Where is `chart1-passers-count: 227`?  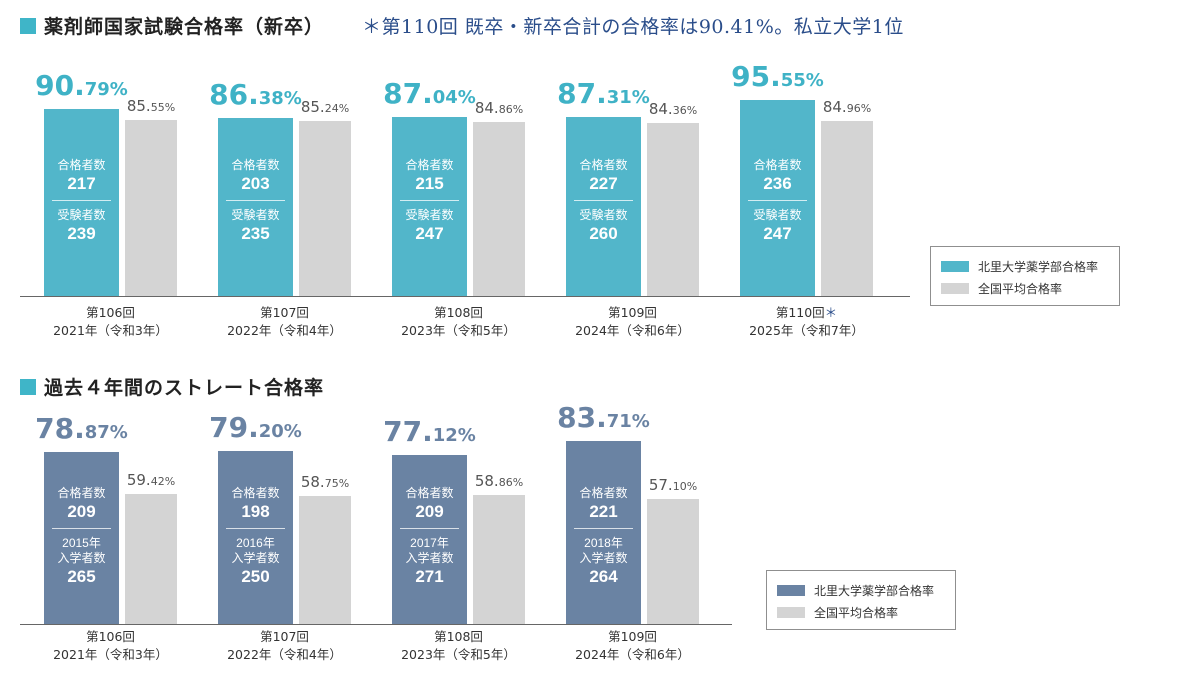
chart1-passers-count: 227 is located at coordinates (603, 183).